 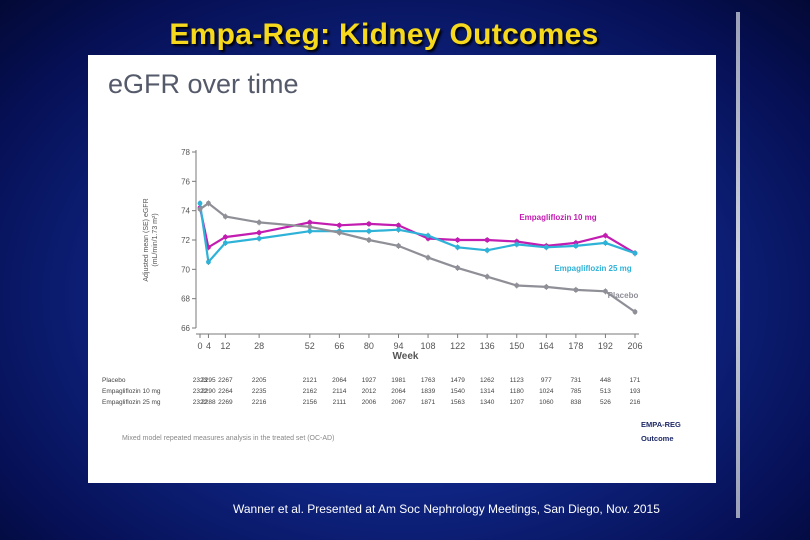 I want to click on y-tick-label: 78, so click(x=185, y=152).